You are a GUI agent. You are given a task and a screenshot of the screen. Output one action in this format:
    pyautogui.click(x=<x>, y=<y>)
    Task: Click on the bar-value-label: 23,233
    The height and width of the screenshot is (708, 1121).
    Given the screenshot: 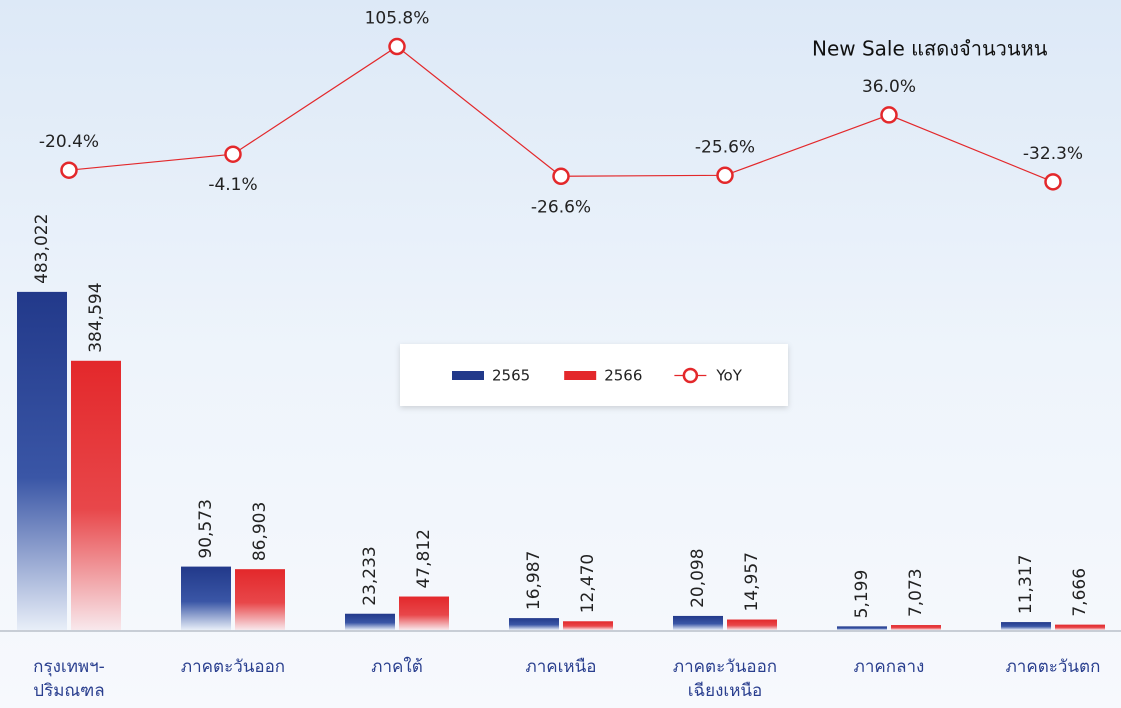 What is the action you would take?
    pyautogui.click(x=370, y=575)
    